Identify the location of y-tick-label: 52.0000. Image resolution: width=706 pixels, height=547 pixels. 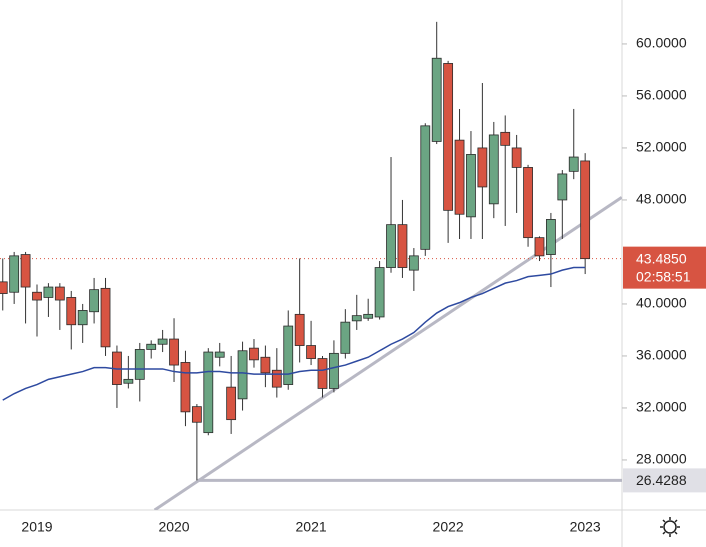
(661, 147).